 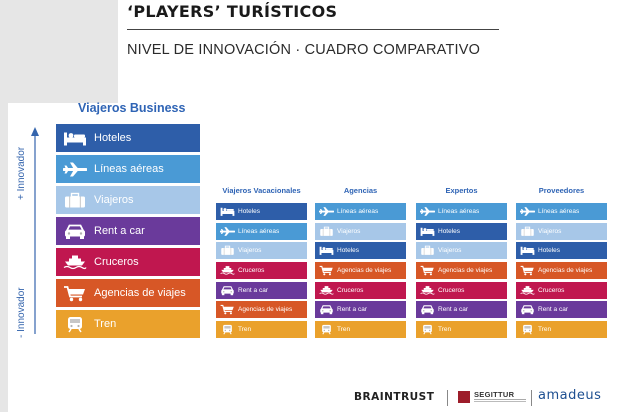 I want to click on column-title: Viajeros Vacacionales, so click(x=261, y=190).